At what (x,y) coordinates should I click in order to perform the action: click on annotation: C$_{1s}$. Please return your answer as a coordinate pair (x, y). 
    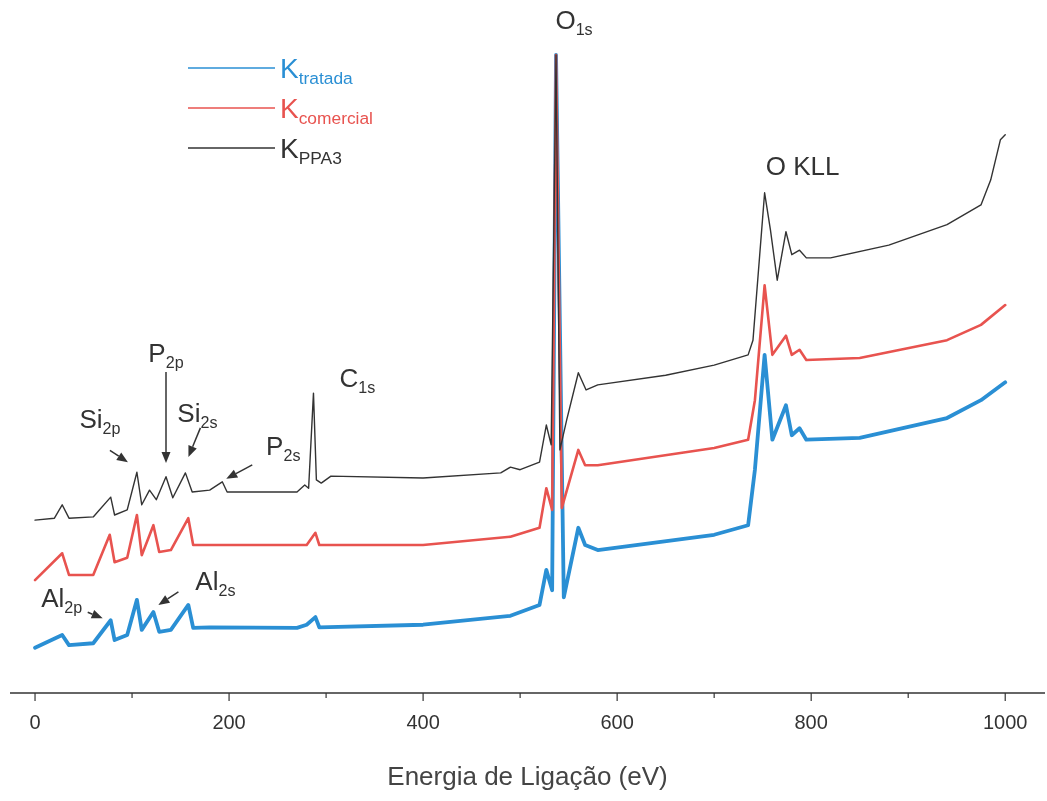
    Looking at the image, I should click on (357, 379).